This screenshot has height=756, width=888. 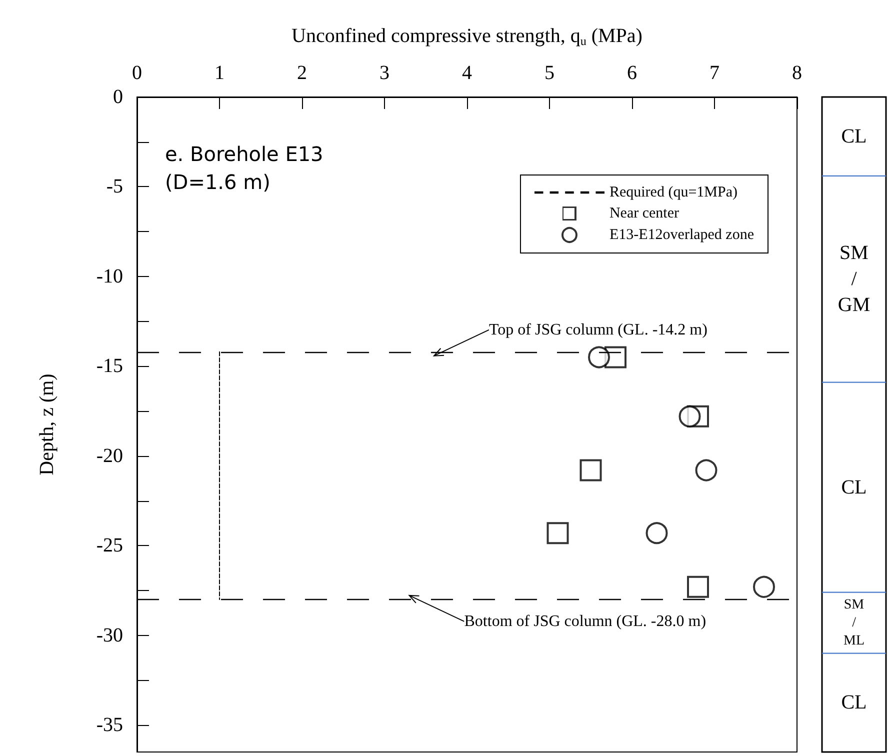 What do you see at coordinates (715, 73) in the screenshot?
I see `x-tick-label: 7` at bounding box center [715, 73].